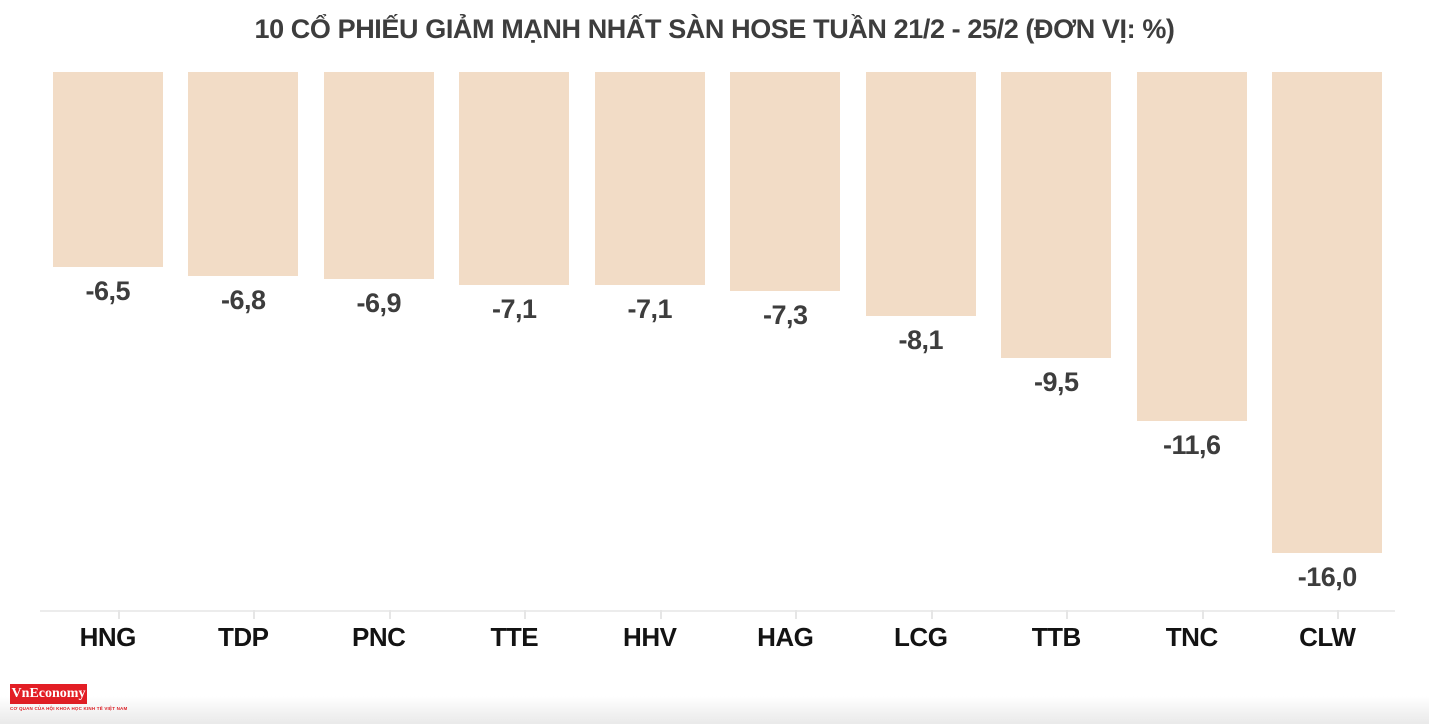  I want to click on bar-cell-tnc: -11,6, so click(1192, 266).